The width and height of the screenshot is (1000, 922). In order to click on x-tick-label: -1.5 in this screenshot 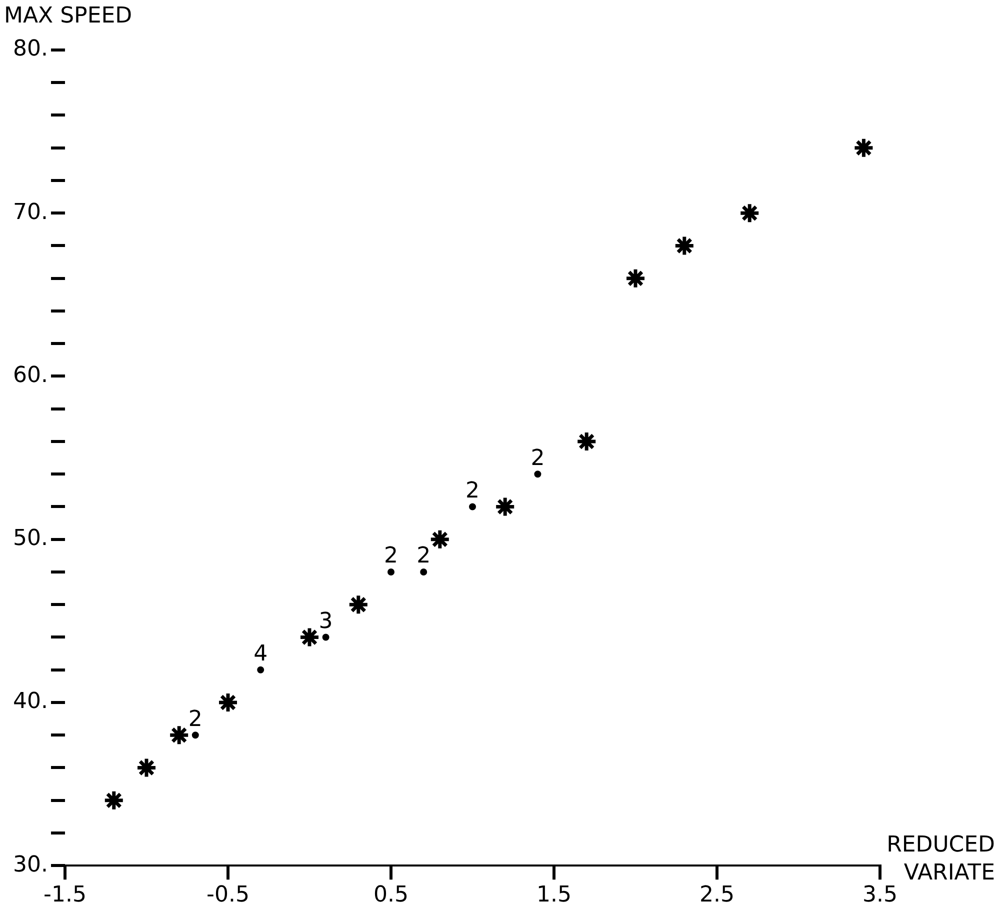, I will do `click(65, 895)`.